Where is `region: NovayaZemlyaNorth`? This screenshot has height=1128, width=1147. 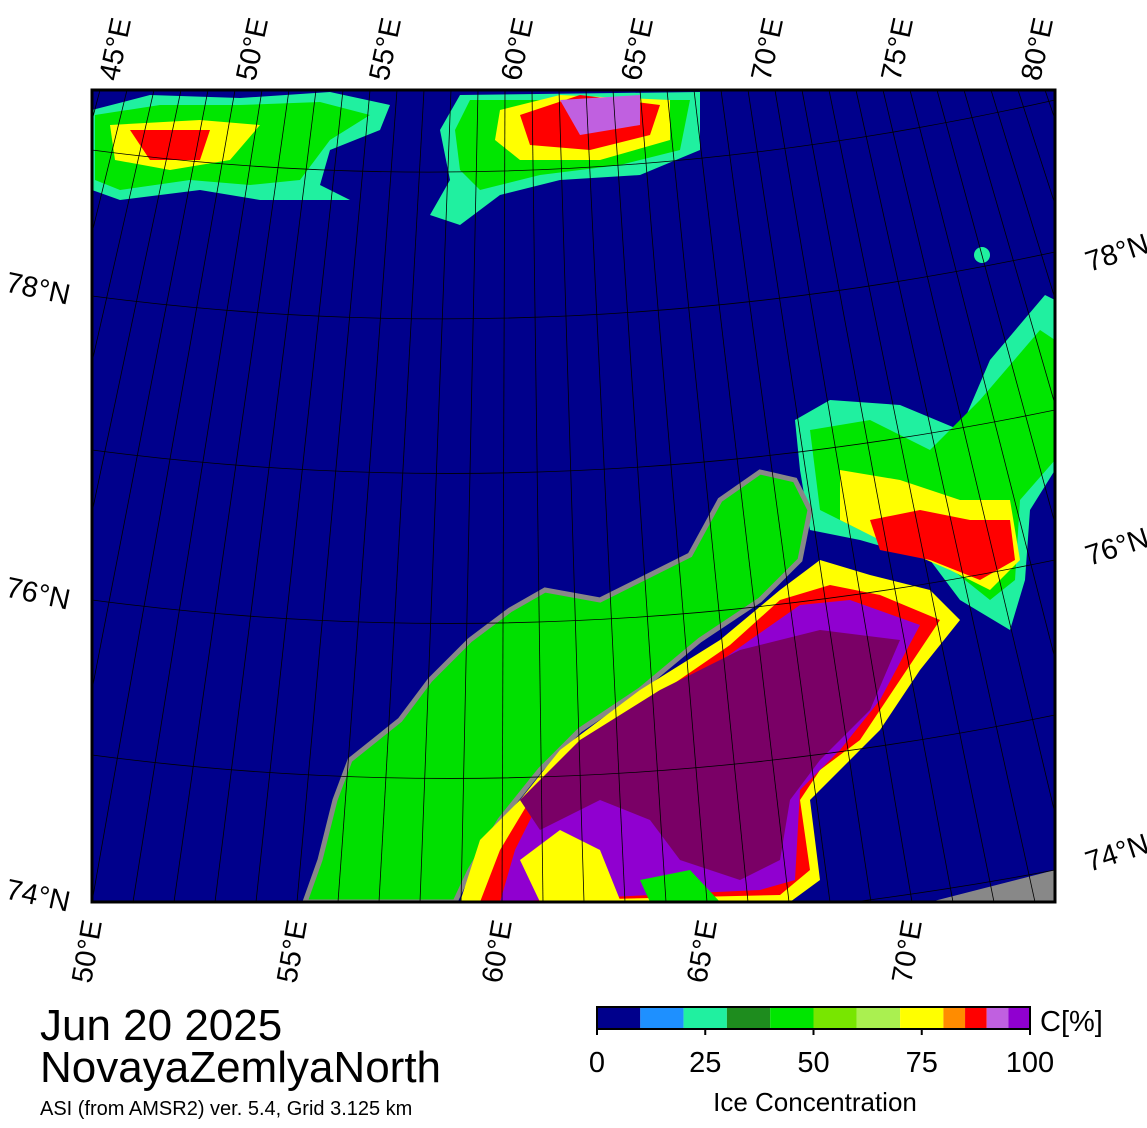 region: NovayaZemlyaNorth is located at coordinates (240, 1067).